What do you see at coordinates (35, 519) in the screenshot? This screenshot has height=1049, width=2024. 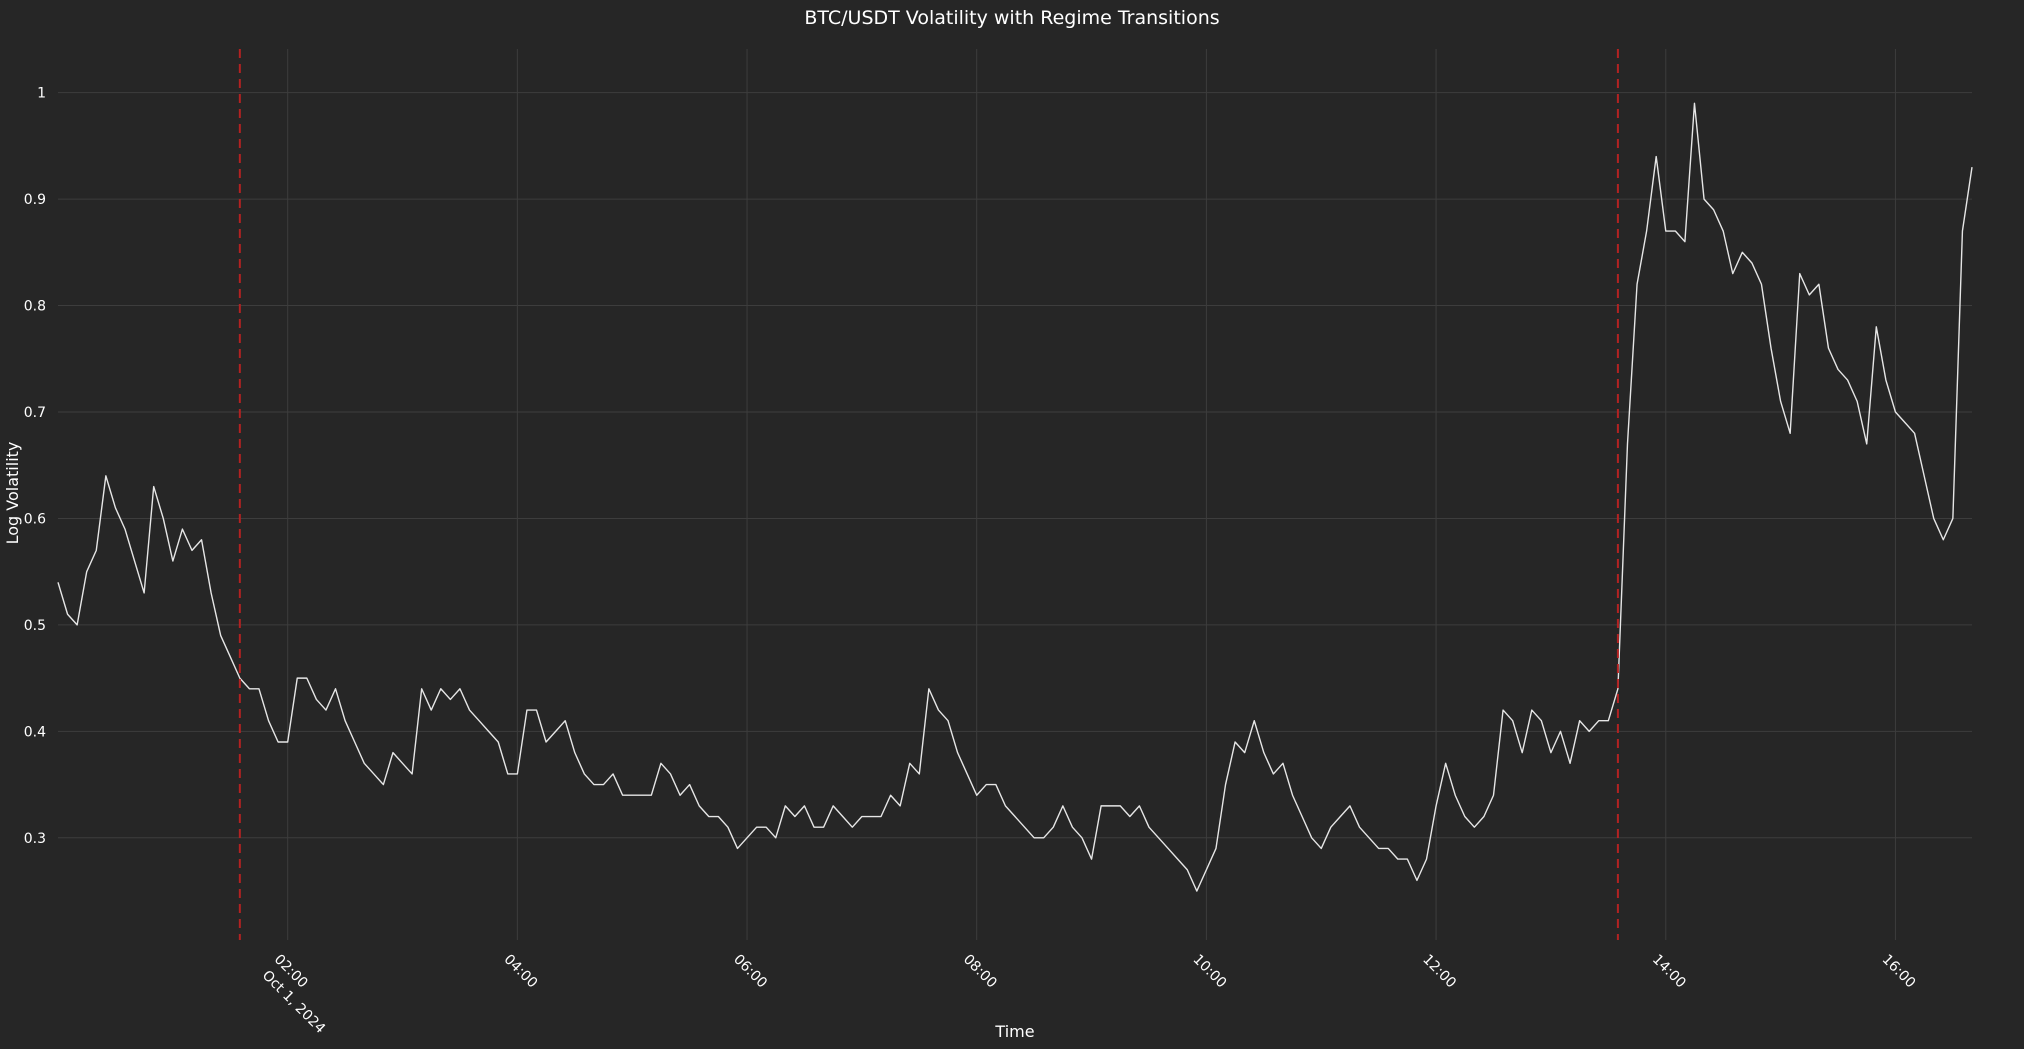 I see `y-tick-label: 0.6` at bounding box center [35, 519].